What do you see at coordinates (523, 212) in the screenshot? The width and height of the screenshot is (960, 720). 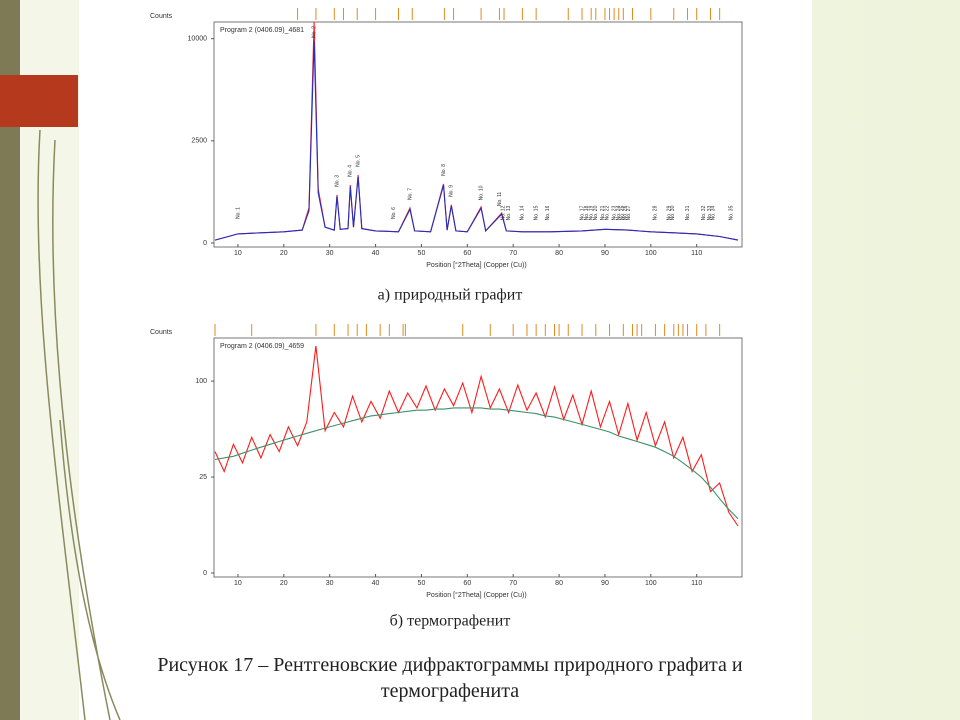 I see `peak-label: No. 14` at bounding box center [523, 212].